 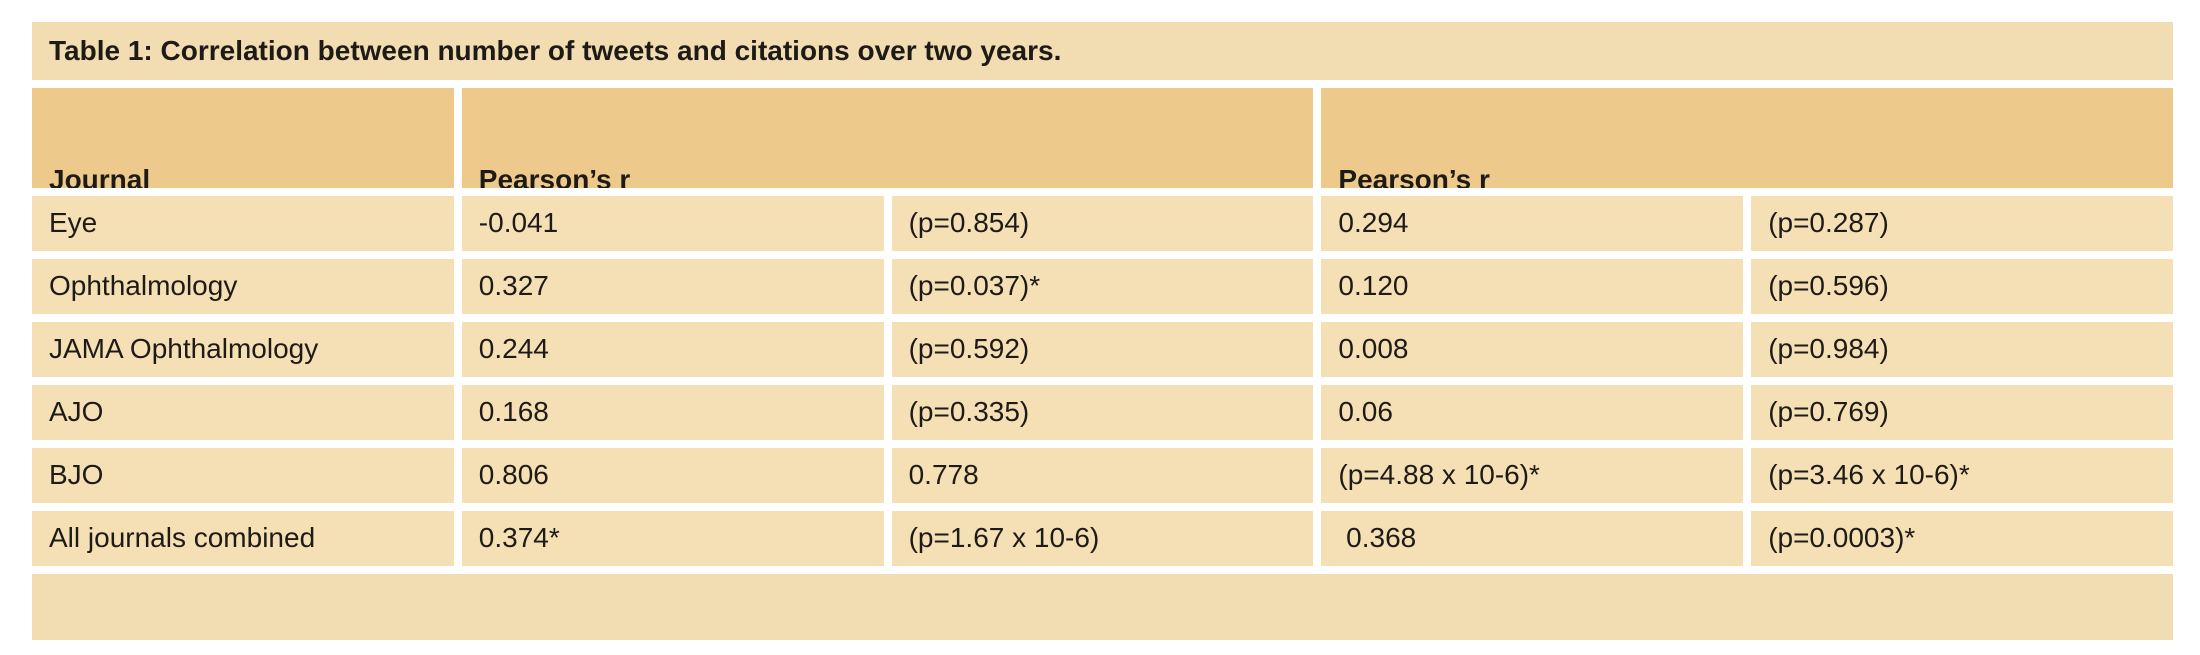 I want to click on p-value-cell: (p=4.88 x 10-6)*, so click(x=1532, y=475).